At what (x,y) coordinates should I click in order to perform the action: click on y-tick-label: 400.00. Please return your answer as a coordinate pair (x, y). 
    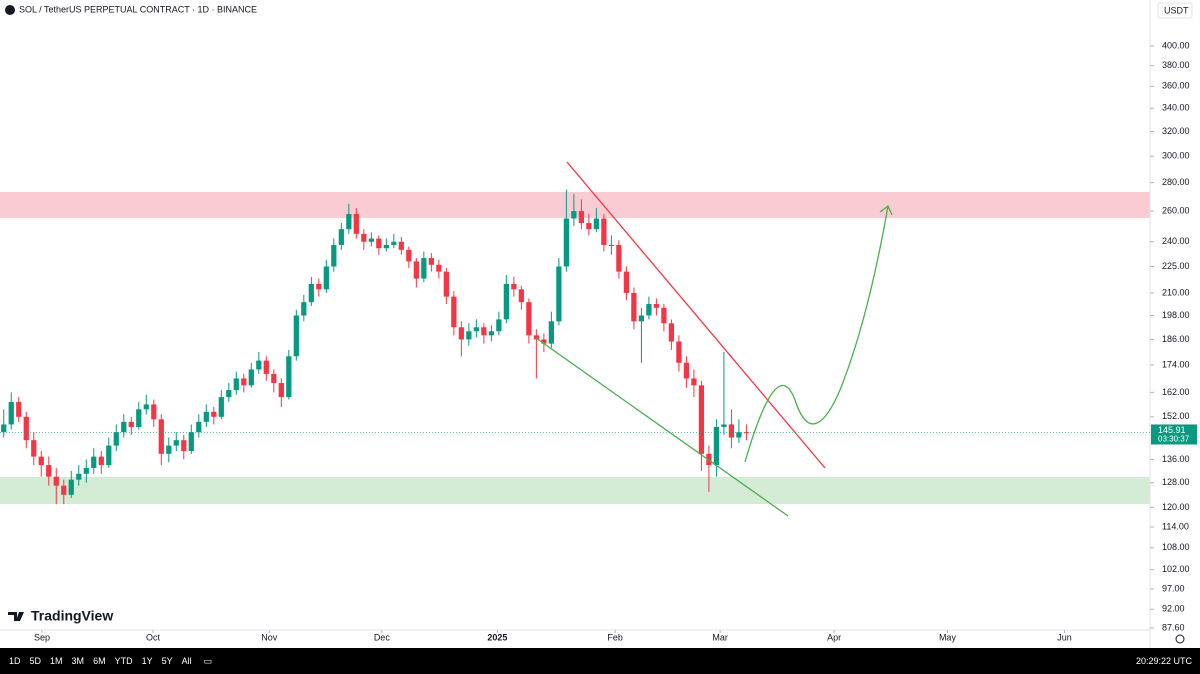
    Looking at the image, I should click on (1176, 45).